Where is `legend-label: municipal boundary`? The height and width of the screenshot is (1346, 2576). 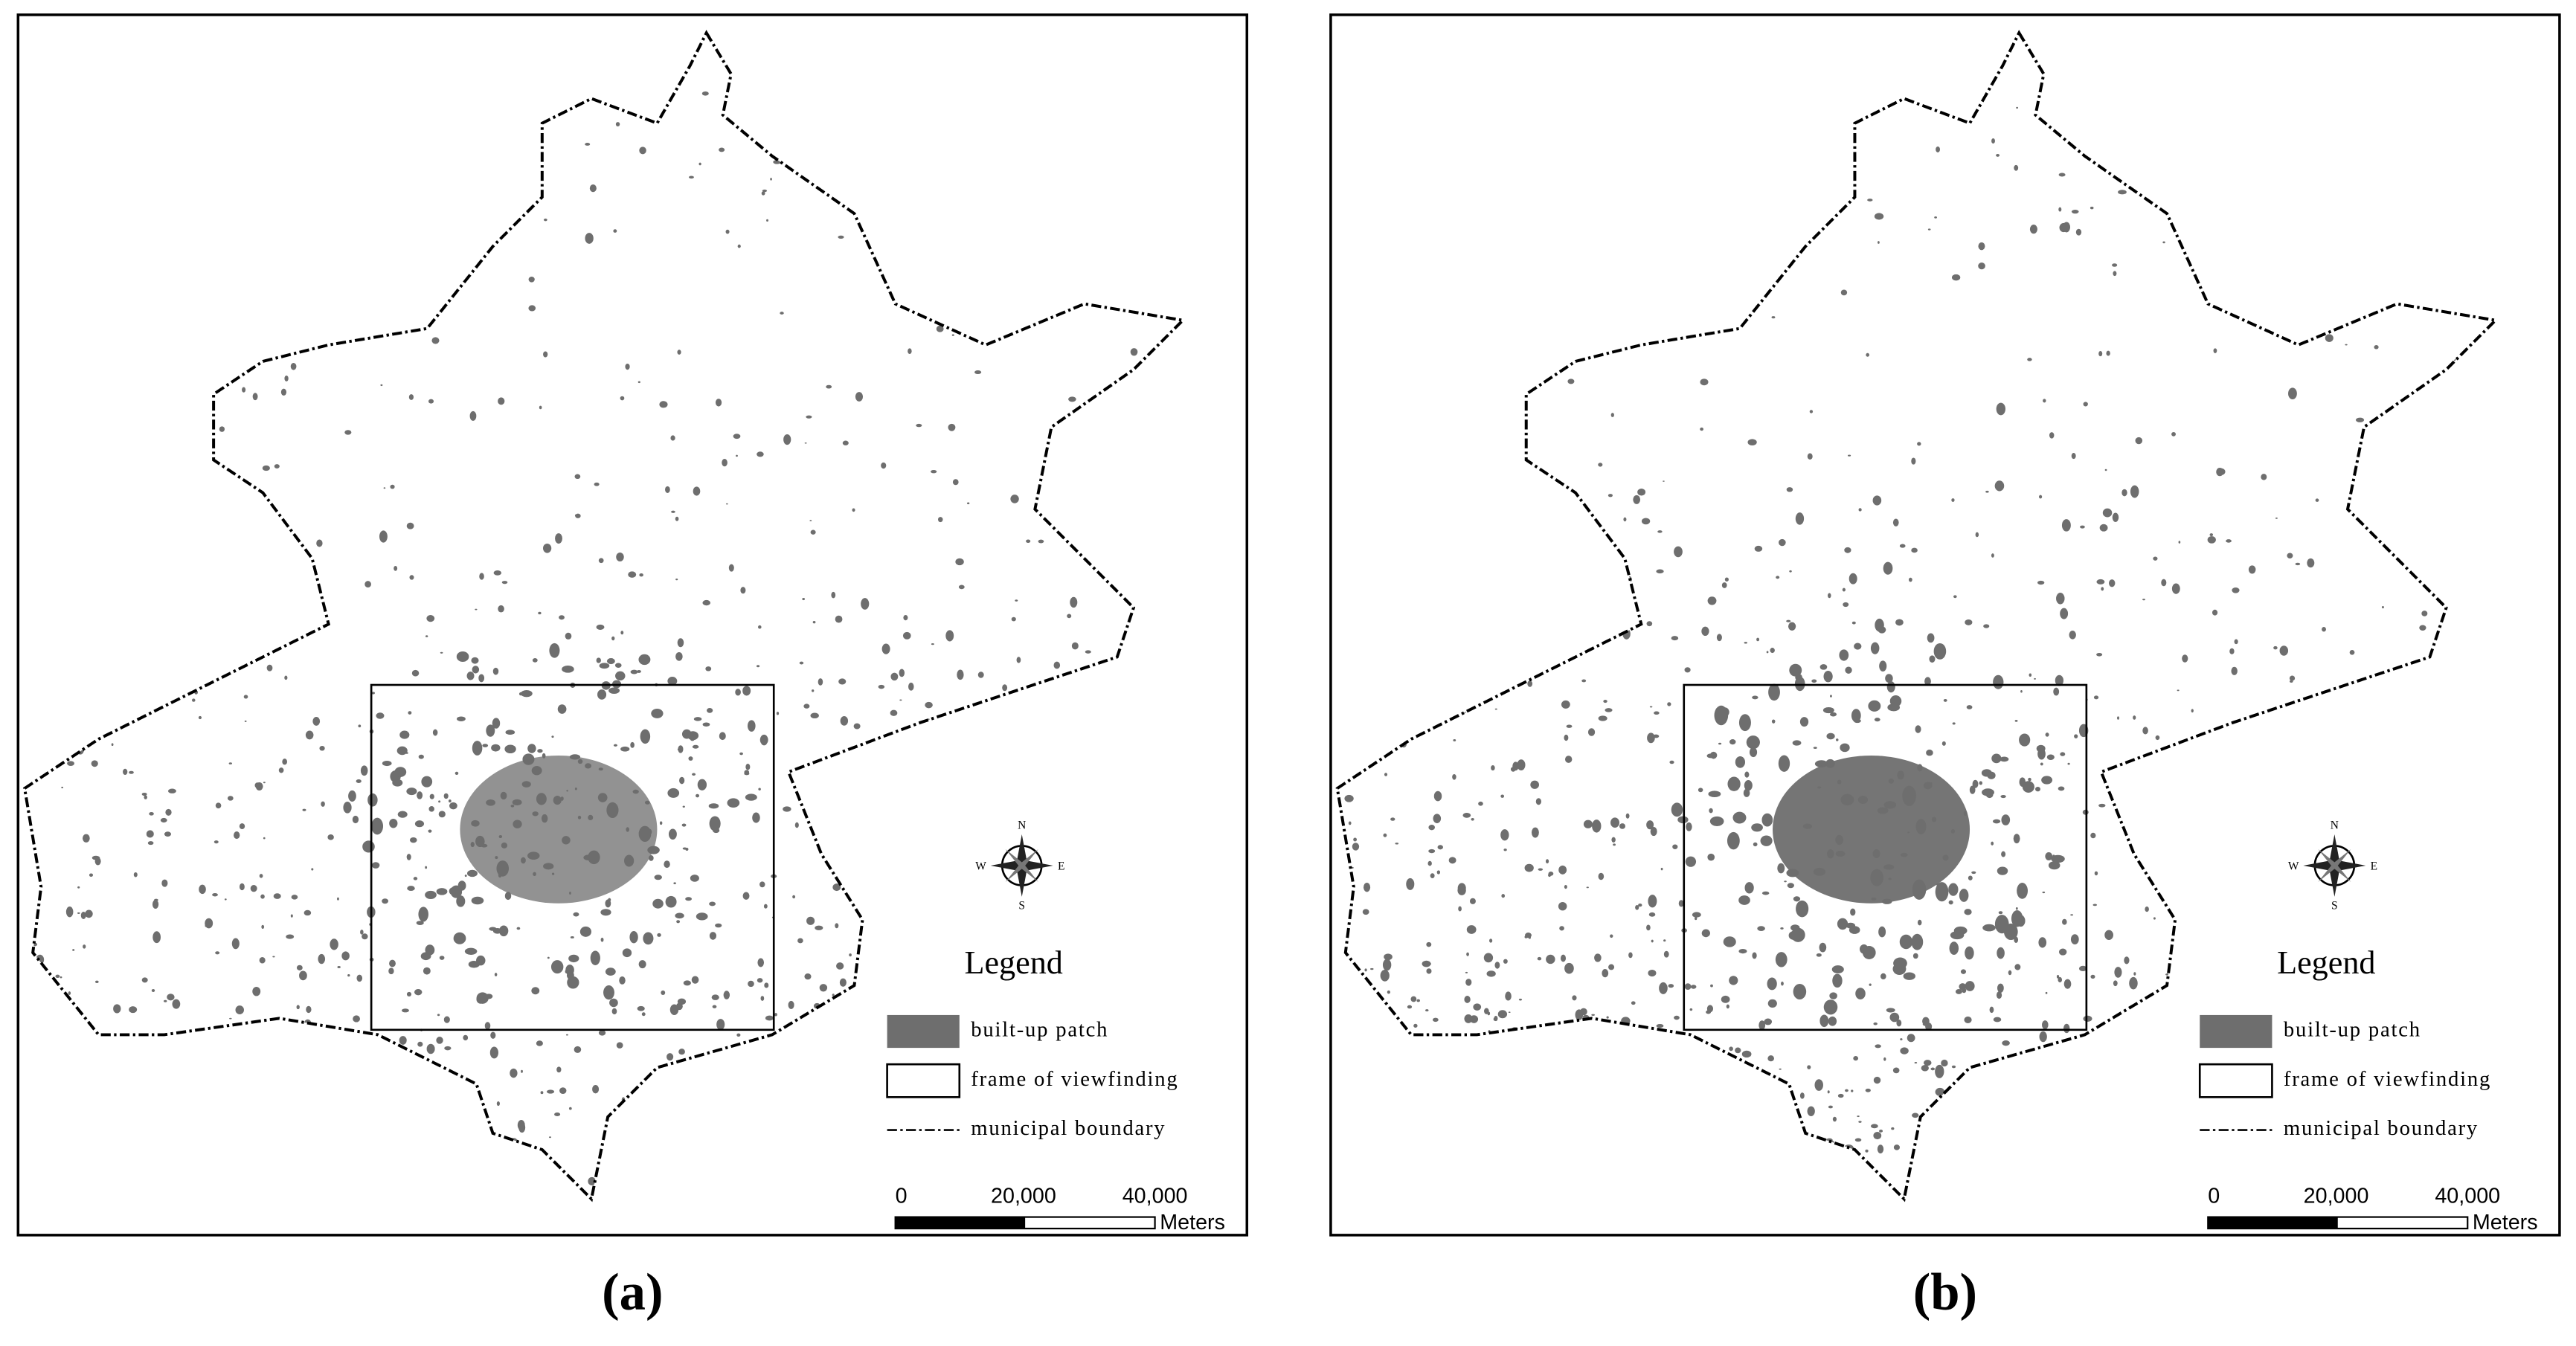 legend-label: municipal boundary is located at coordinates (2381, 1128).